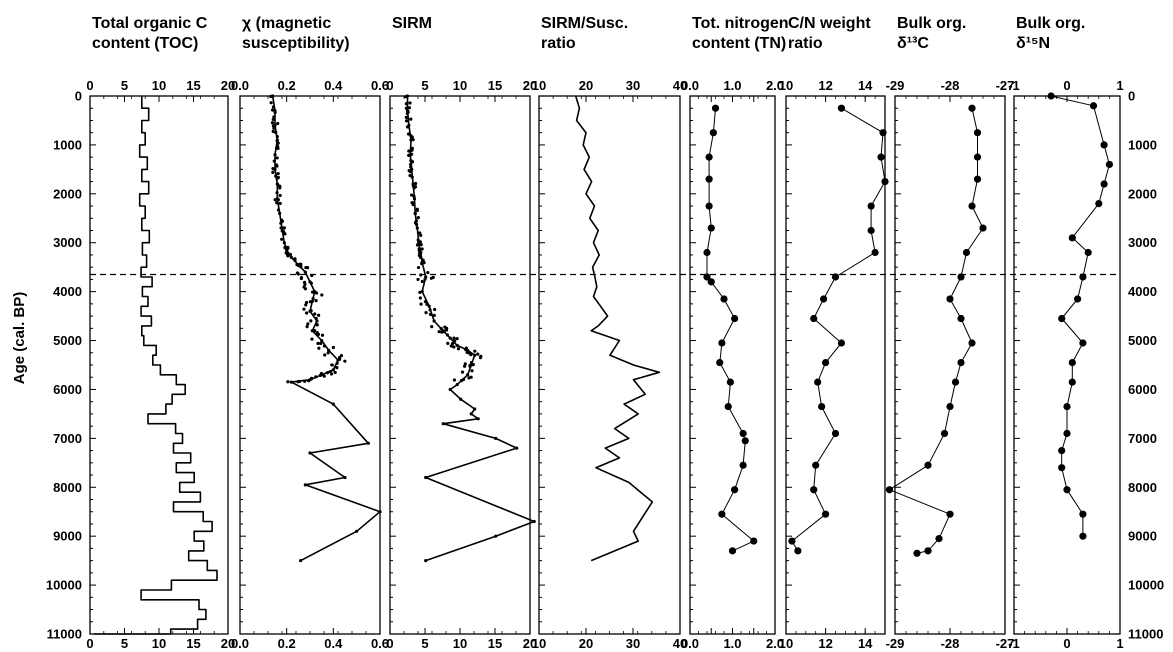 The height and width of the screenshot is (652, 1173). I want to click on x-tick-label-bottom: 12, so click(825, 643).